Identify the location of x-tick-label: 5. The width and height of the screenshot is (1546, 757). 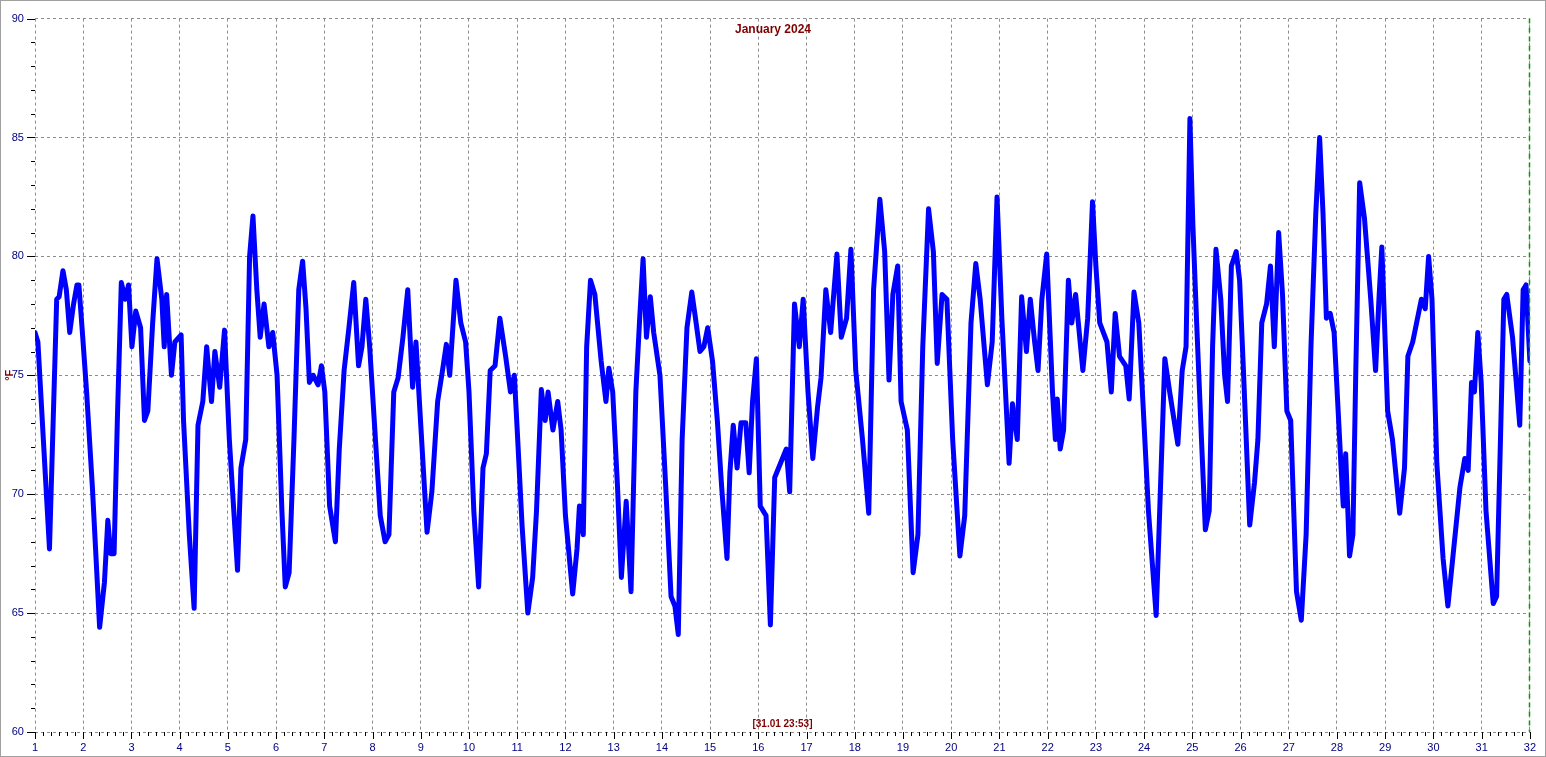
(227, 746).